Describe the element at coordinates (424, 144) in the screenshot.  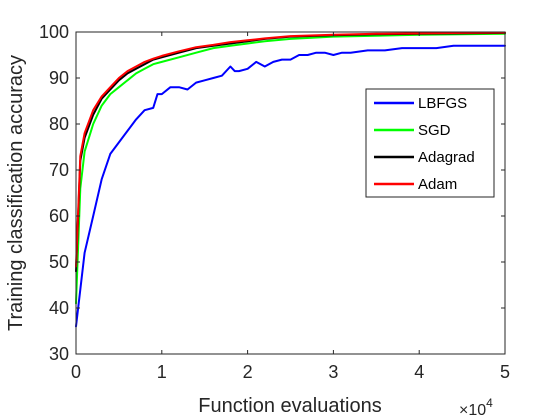
I see `legend-items: LBFGS SGD Adagrad Adam` at that location.